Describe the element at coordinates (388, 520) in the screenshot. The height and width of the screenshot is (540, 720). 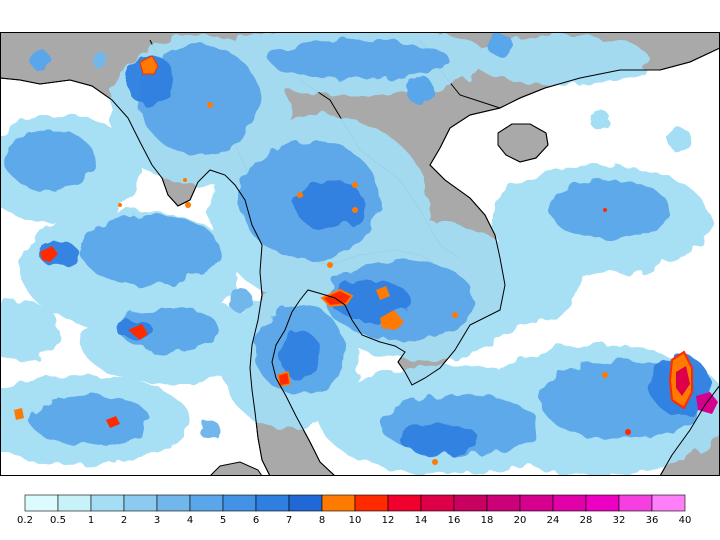
I see `legend-tick-label: 12` at that location.